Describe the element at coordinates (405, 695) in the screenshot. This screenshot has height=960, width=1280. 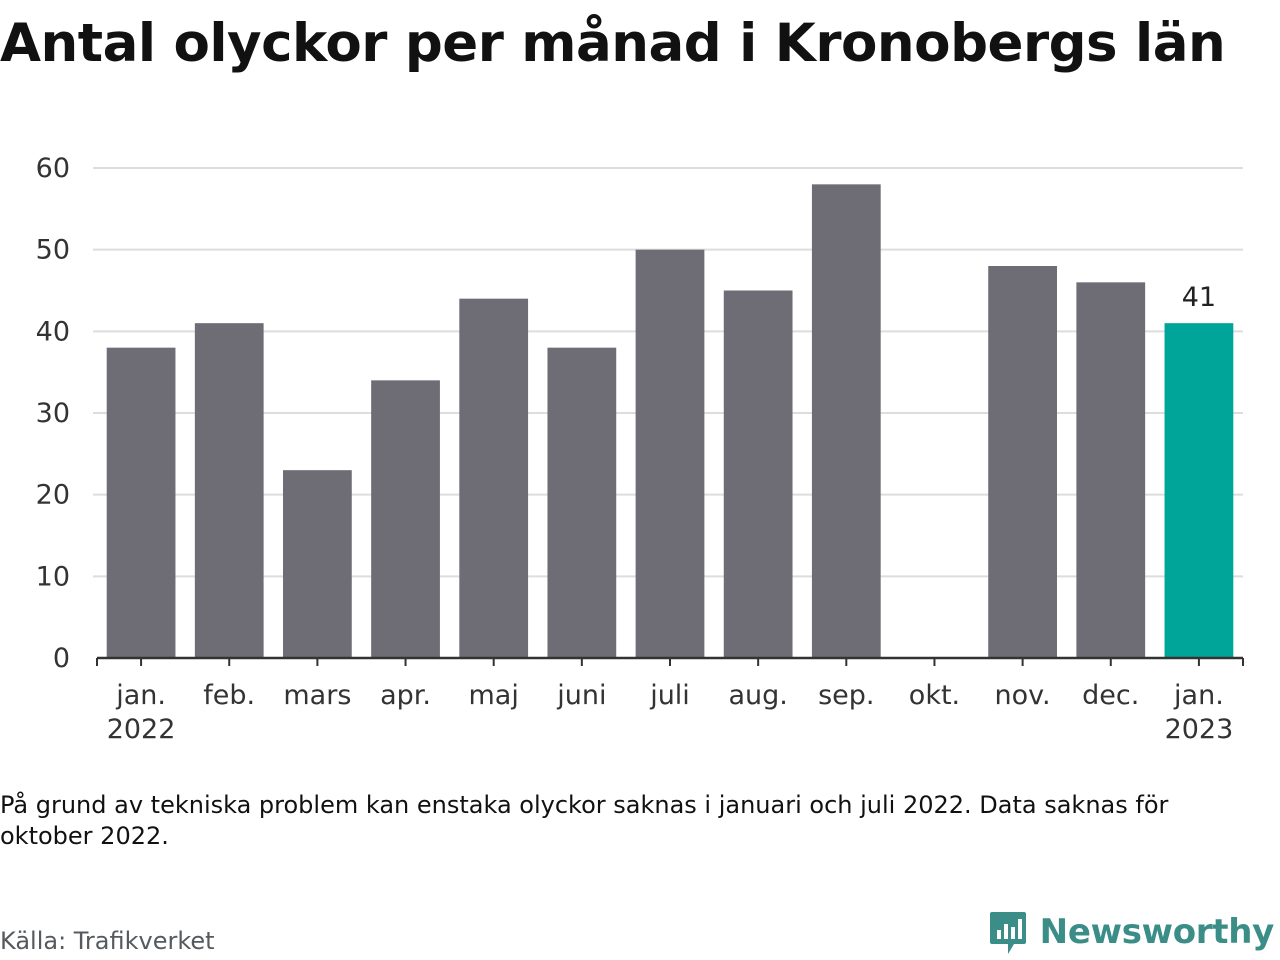
I see `x-tick-label: apr.` at that location.